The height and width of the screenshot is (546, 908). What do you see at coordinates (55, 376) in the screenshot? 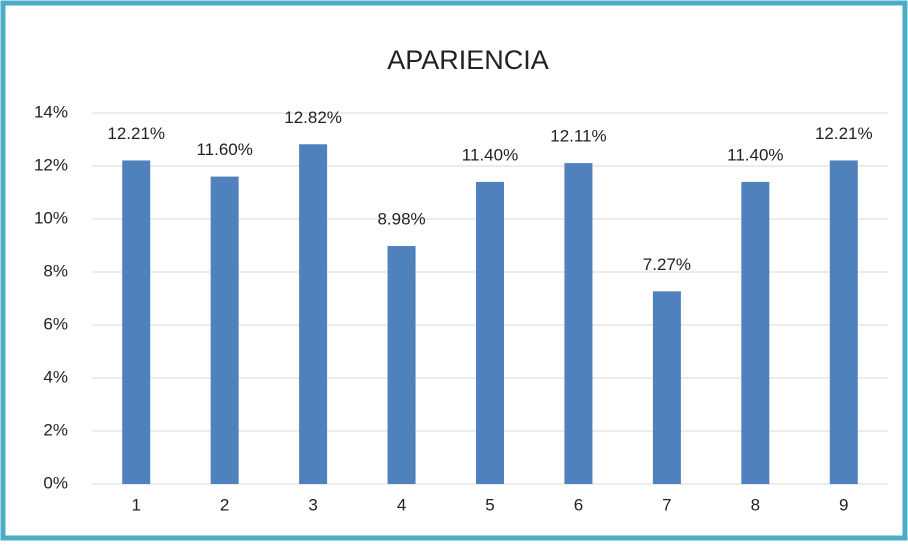
I see `y-tick-label: 4%` at bounding box center [55, 376].